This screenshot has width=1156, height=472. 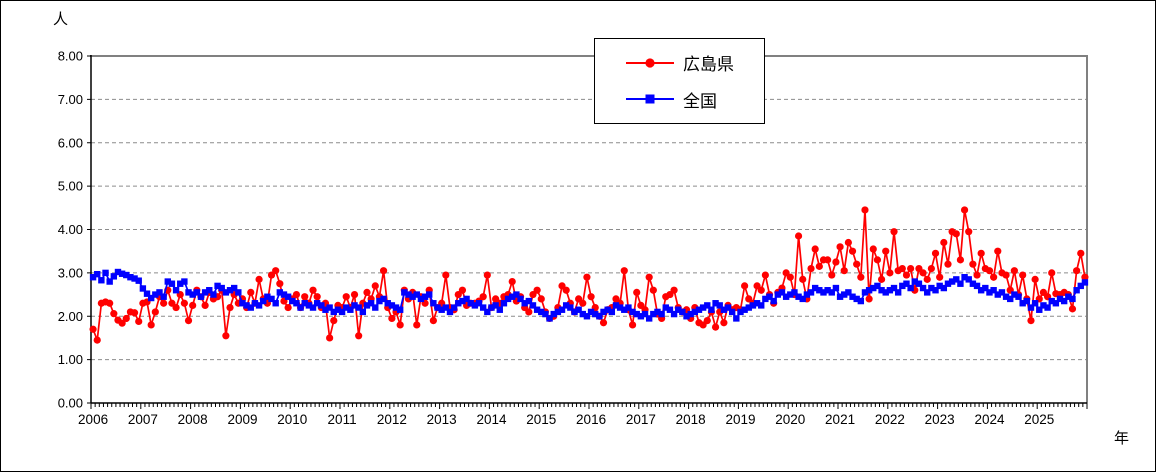 I want to click on x-axis-unit-label: 年, so click(x=1122, y=438).